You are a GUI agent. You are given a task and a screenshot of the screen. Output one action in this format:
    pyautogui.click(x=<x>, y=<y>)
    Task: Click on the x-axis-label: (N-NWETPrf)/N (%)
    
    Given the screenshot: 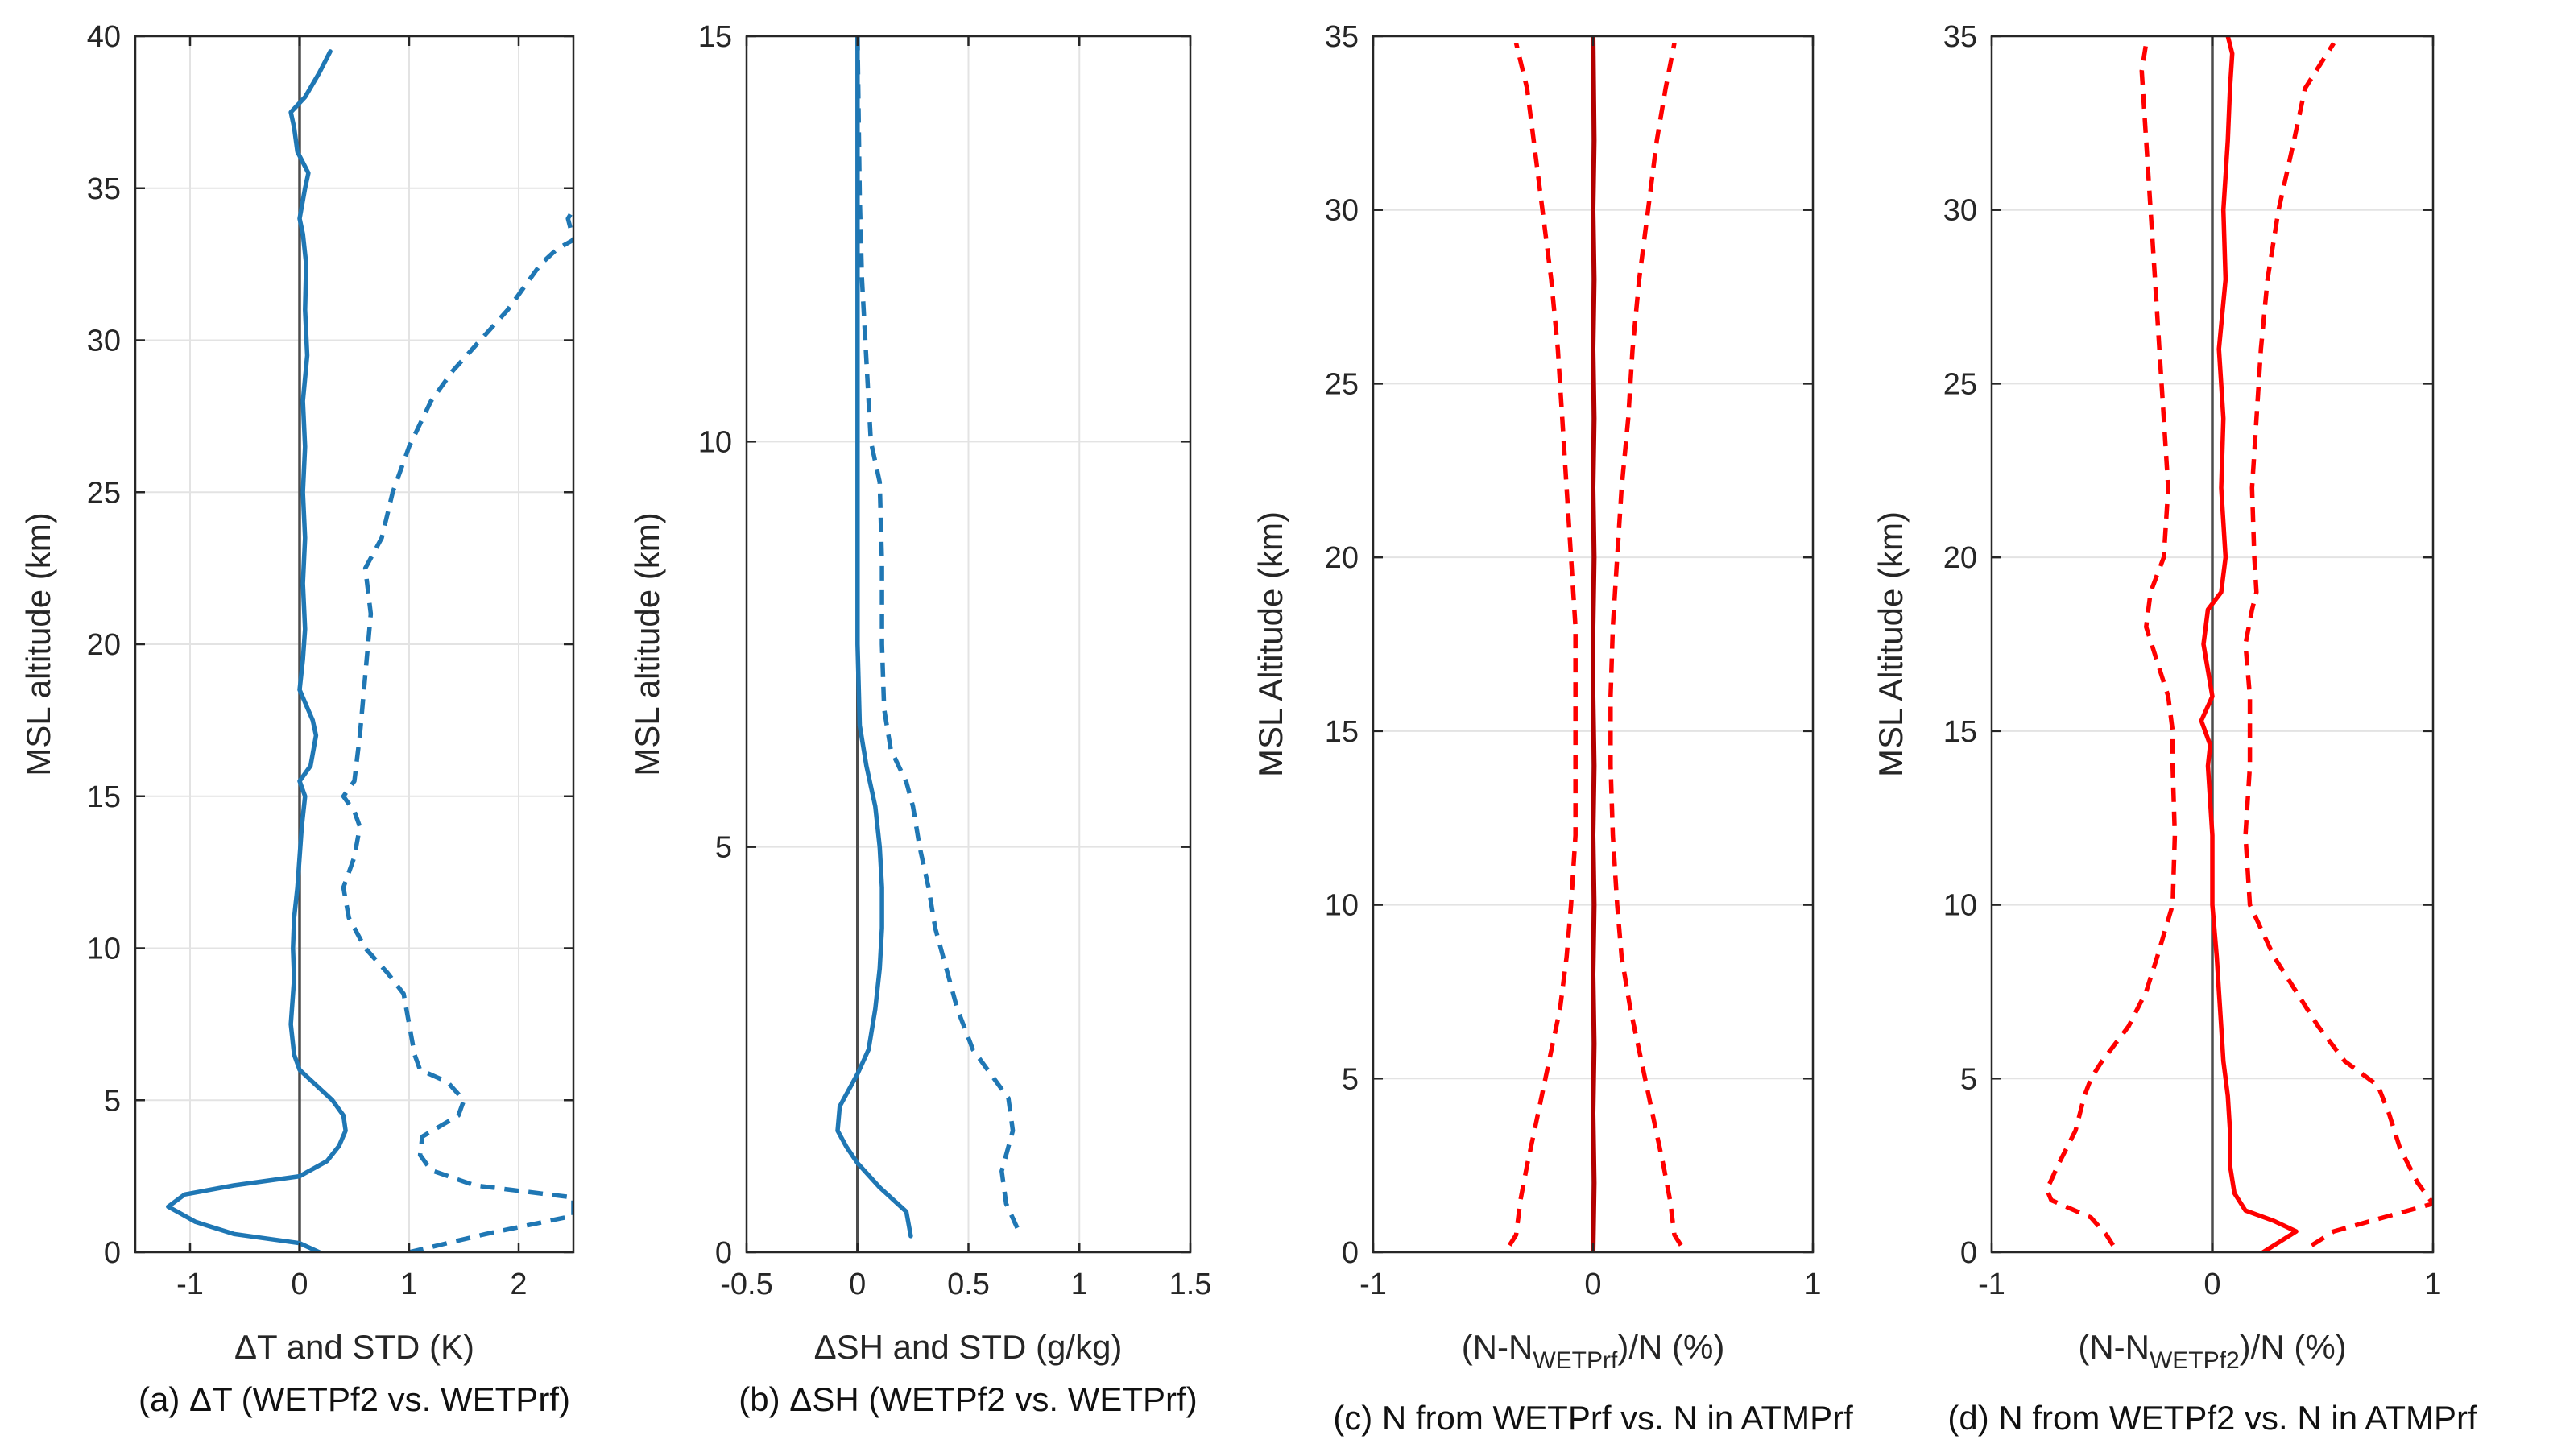 What is the action you would take?
    pyautogui.click(x=1594, y=1351)
    